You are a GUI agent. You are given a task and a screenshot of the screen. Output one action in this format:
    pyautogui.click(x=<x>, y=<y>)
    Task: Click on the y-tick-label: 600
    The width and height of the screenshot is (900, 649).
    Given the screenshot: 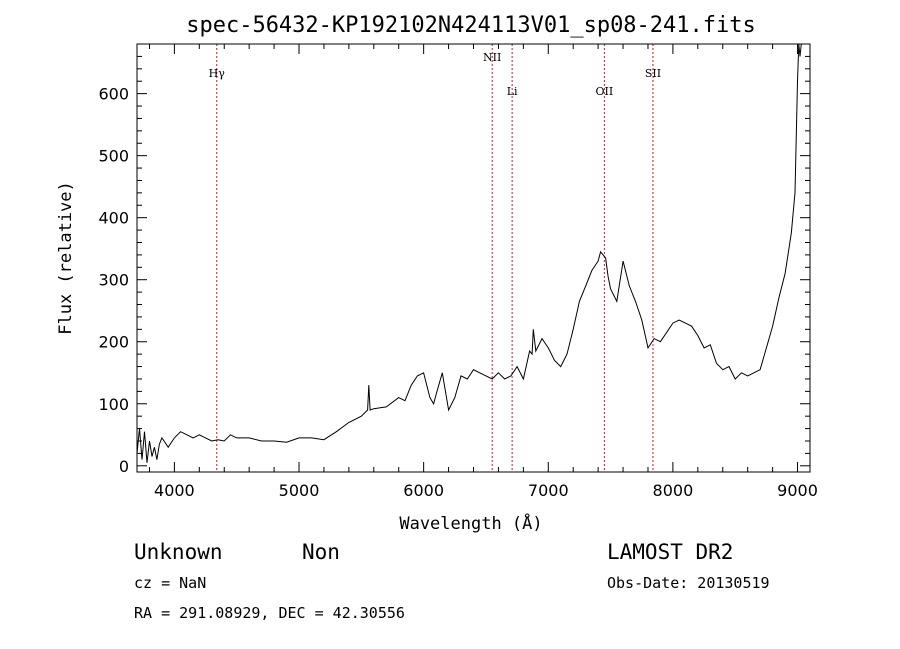 What is the action you would take?
    pyautogui.click(x=113, y=94)
    